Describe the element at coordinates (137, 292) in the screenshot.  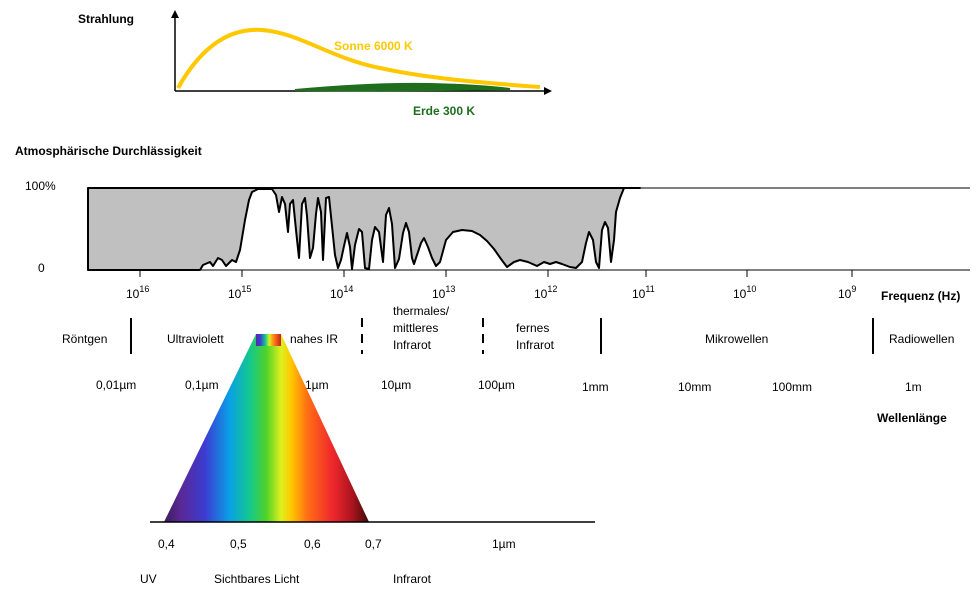
I see `frequency-tick-label: 1016` at that location.